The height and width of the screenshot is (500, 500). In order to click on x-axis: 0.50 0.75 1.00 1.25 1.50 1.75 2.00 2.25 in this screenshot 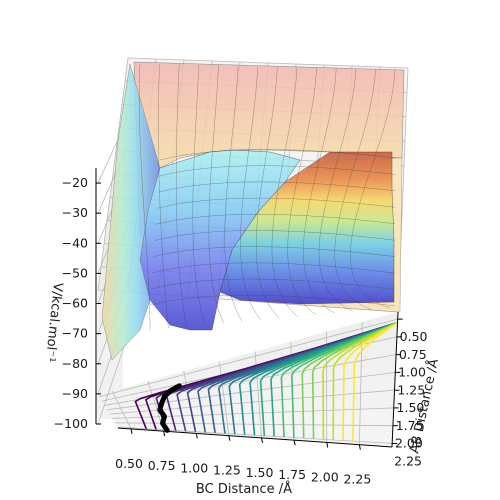, I will do `click(254, 457)`.